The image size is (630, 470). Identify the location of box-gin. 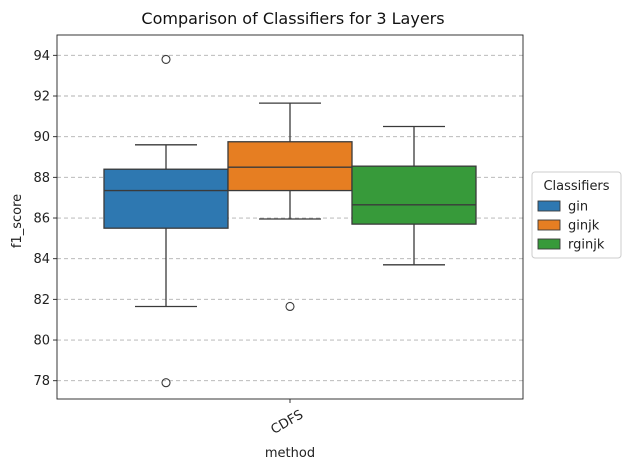
(166, 221).